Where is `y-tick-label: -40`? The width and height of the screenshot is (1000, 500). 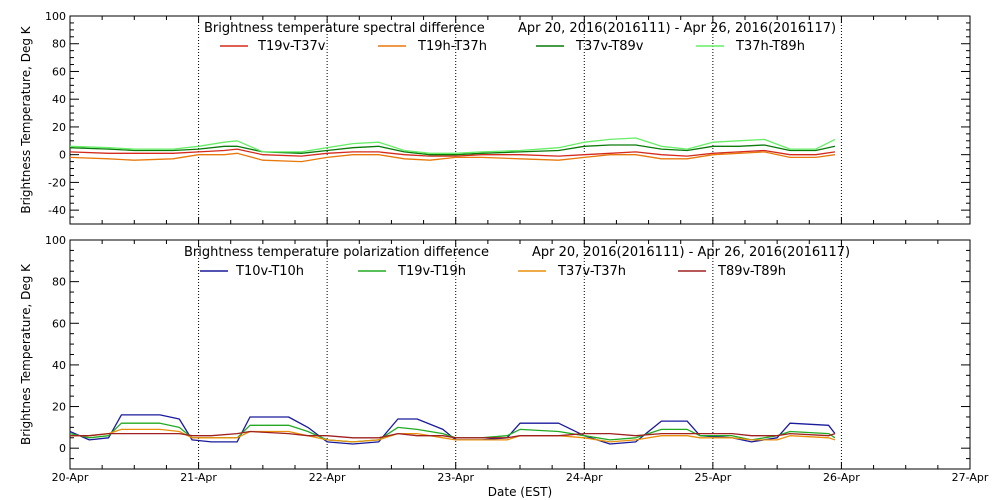 y-tick-label: -40 is located at coordinates (57, 210).